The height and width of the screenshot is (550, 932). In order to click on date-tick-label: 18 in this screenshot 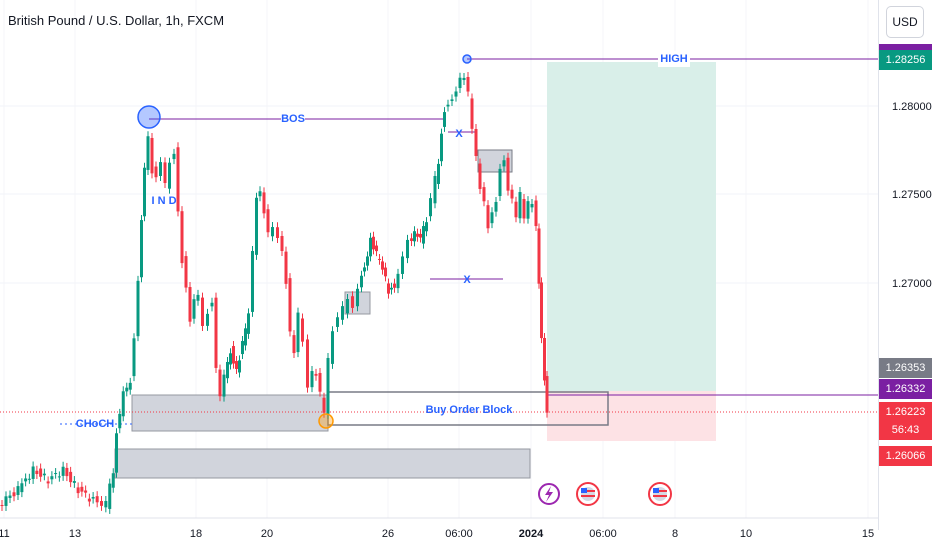, I will do `click(196, 534)`.